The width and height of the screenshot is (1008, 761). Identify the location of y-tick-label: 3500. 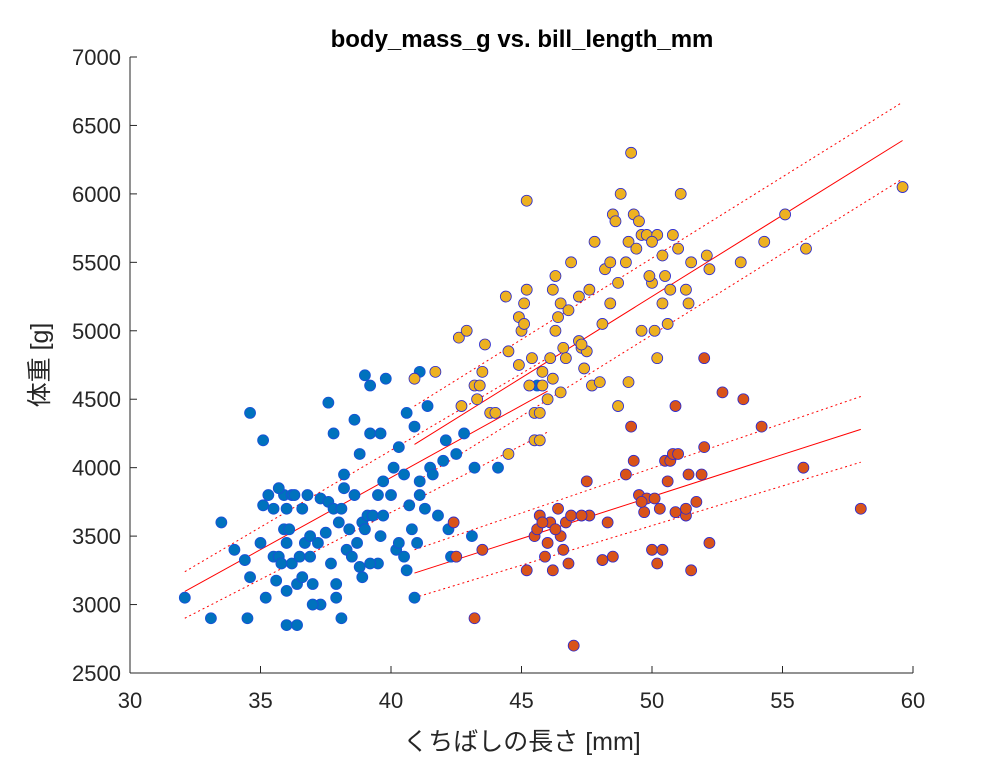
(96, 536).